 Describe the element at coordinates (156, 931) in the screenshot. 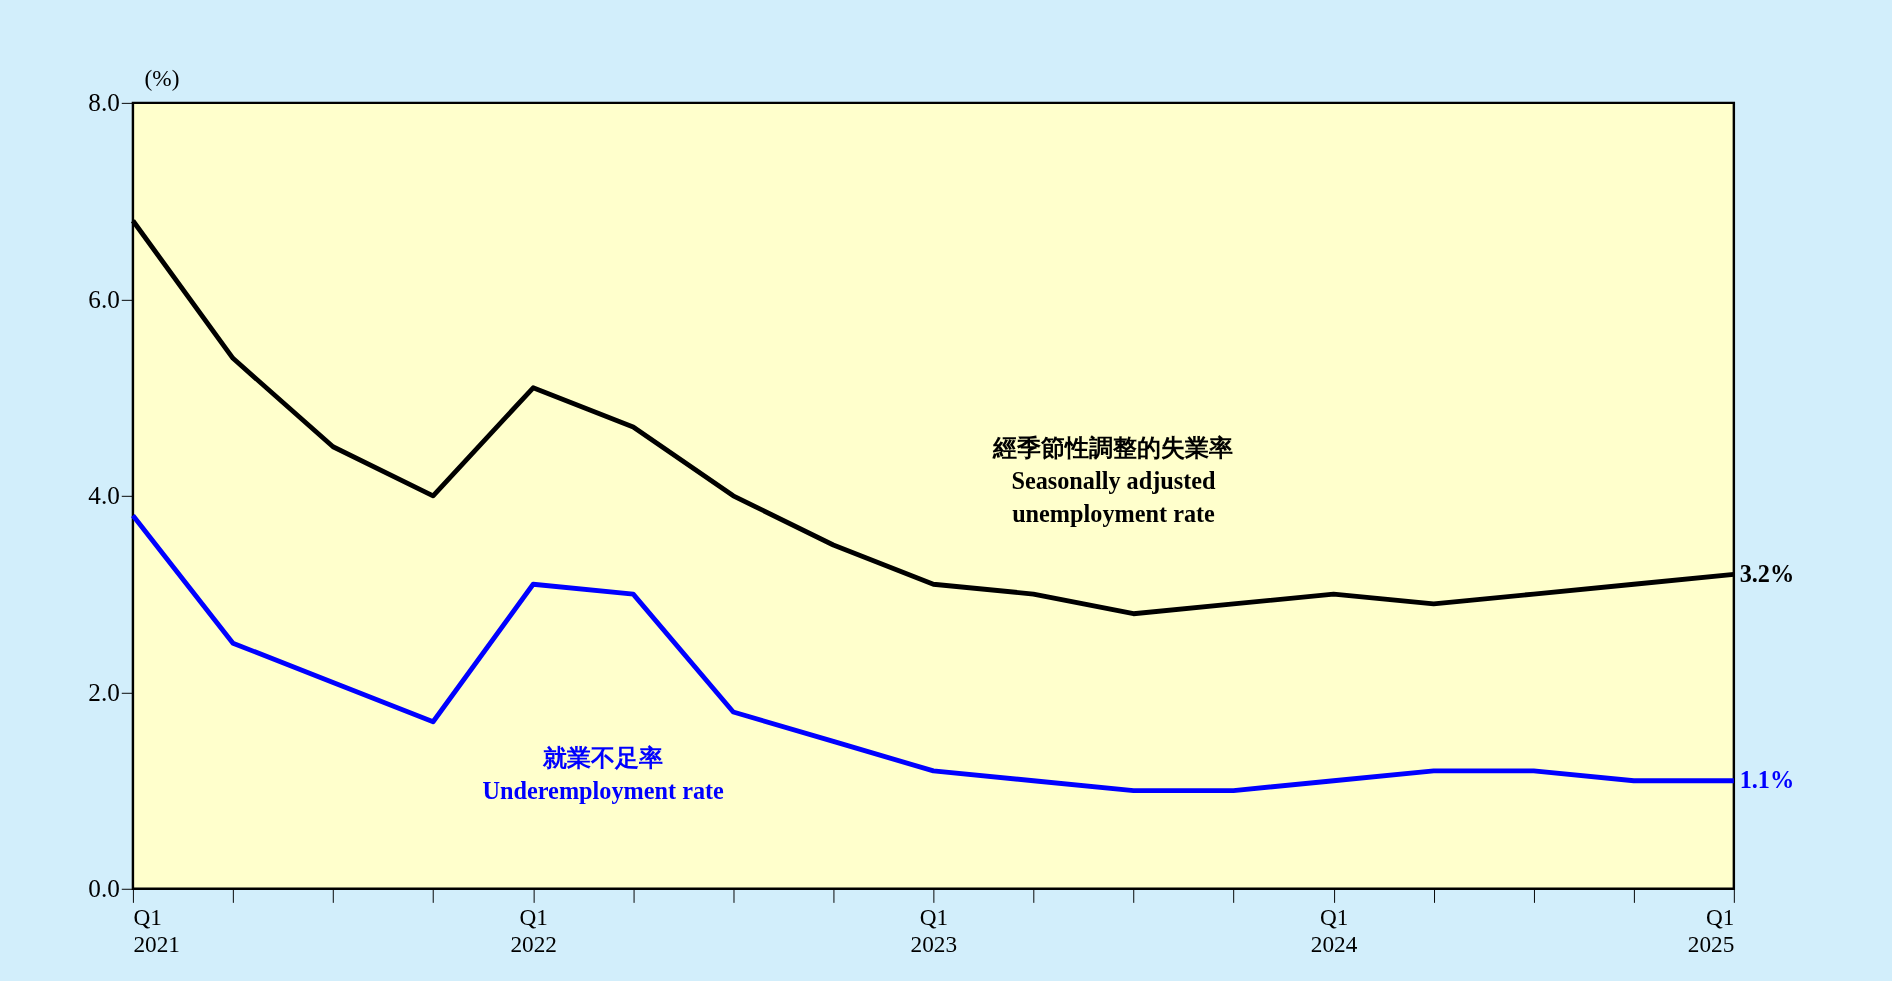

I see `x-tick-label: Q1 2021` at that location.